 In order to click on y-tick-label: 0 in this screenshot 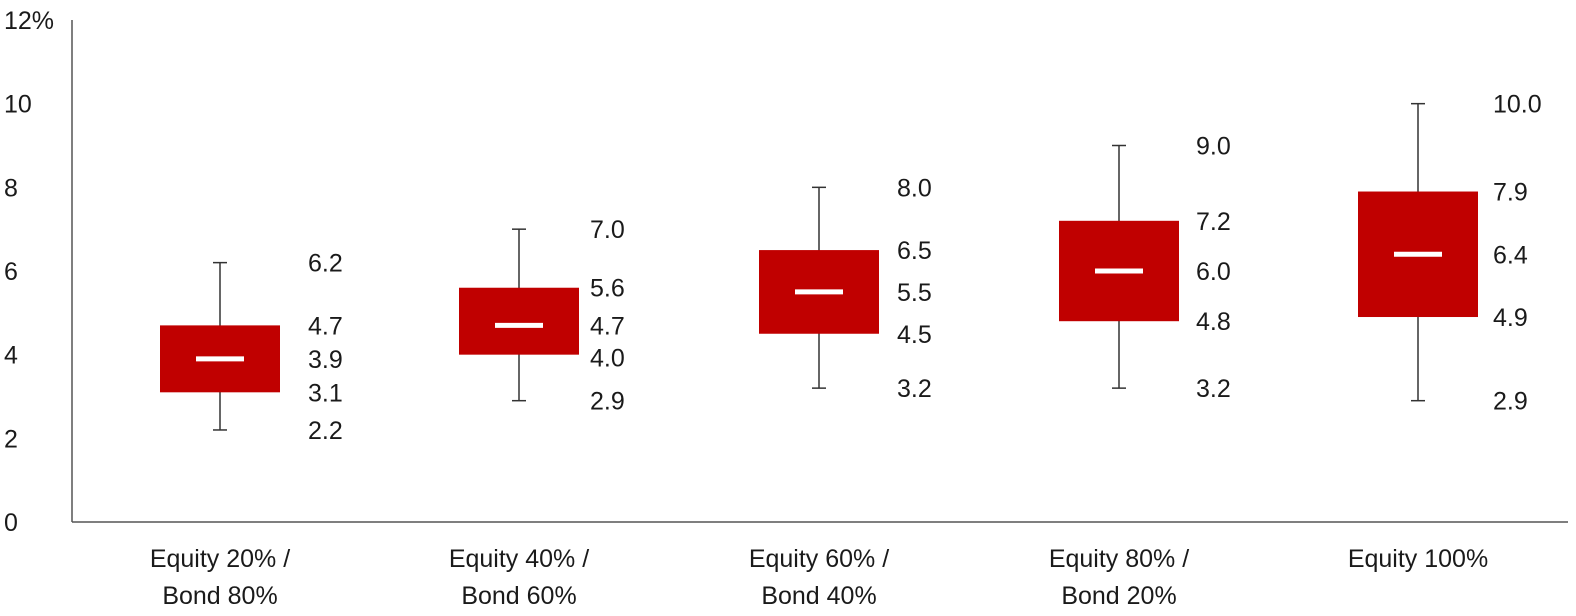, I will do `click(11, 523)`.